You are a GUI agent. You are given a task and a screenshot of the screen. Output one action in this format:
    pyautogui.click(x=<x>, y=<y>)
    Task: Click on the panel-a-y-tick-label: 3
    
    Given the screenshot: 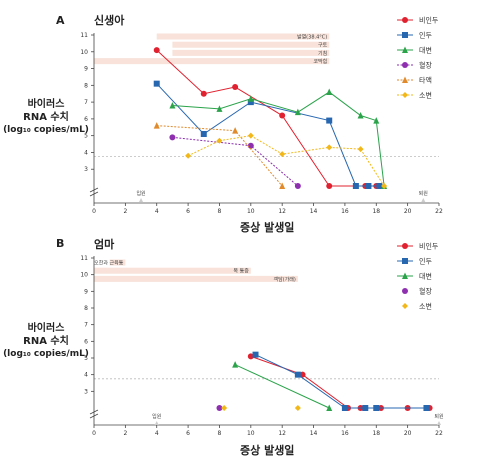 What is the action you would take?
    pyautogui.click(x=86, y=169)
    